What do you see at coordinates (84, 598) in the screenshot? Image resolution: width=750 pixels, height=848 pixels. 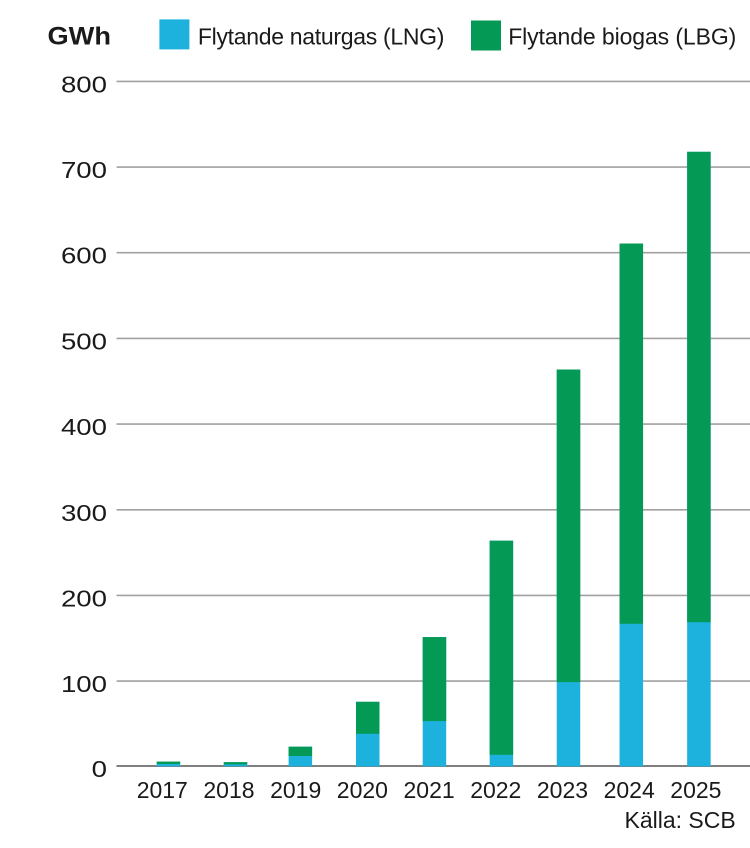 I see `svg-text: 200` at bounding box center [84, 598].